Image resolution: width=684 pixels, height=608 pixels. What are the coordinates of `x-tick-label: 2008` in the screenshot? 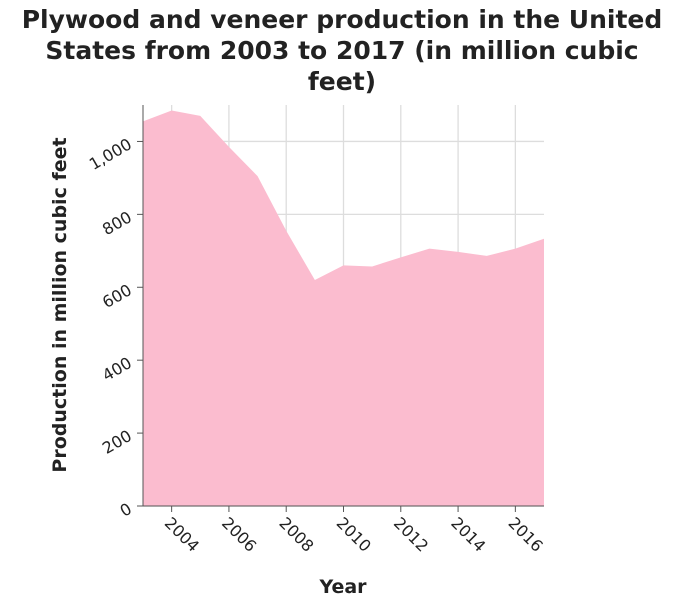 It's located at (296, 534).